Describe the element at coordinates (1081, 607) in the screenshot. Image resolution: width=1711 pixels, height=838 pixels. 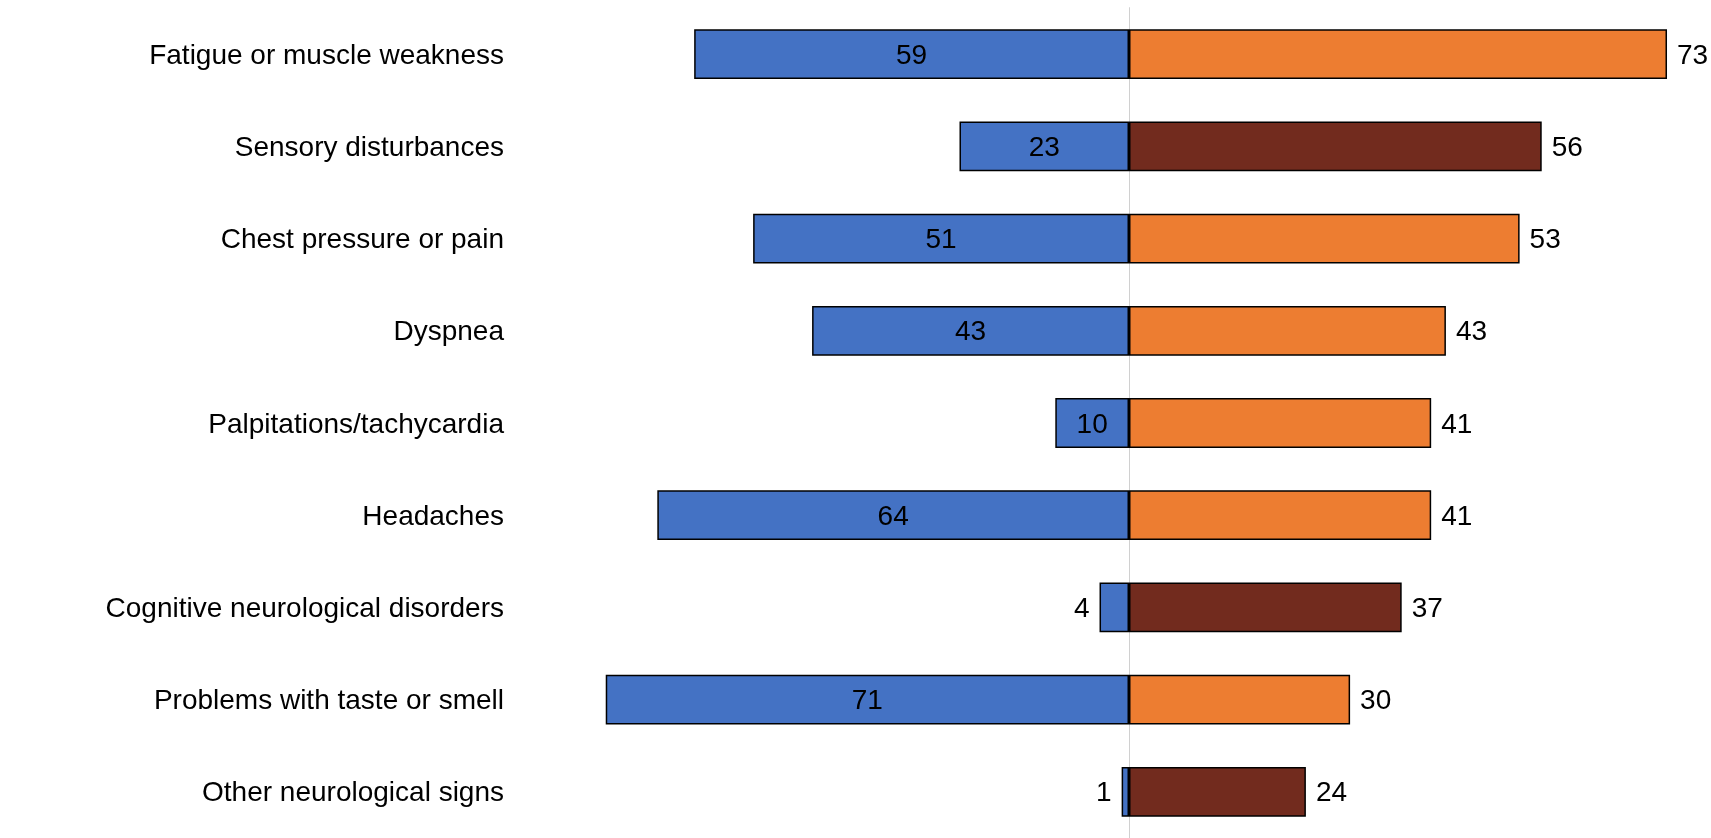
I see `data-label: 4` at that location.